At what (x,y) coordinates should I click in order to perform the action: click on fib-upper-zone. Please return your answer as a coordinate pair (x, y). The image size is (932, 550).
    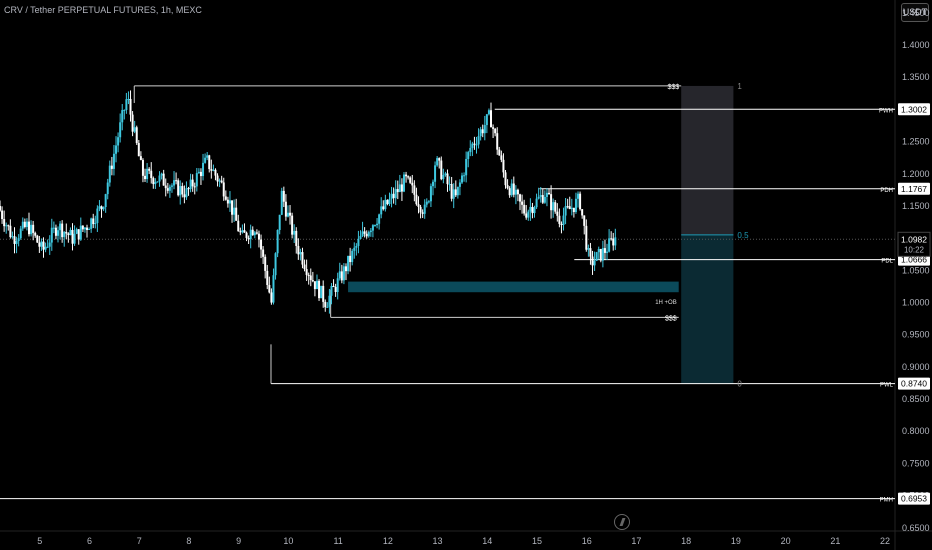
    Looking at the image, I should click on (707, 160).